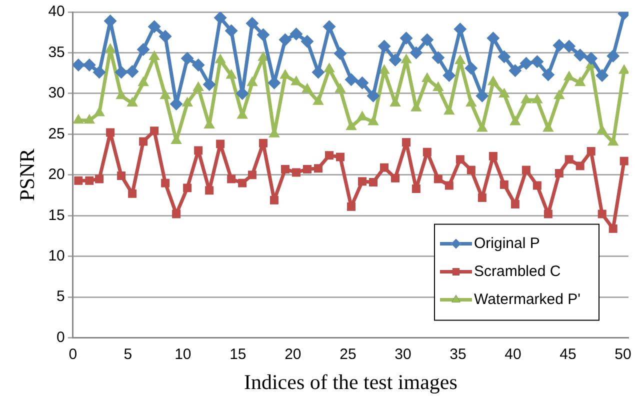 This screenshot has width=635, height=402. What do you see at coordinates (56, 93) in the screenshot?
I see `y-tick-label: 30` at bounding box center [56, 93].